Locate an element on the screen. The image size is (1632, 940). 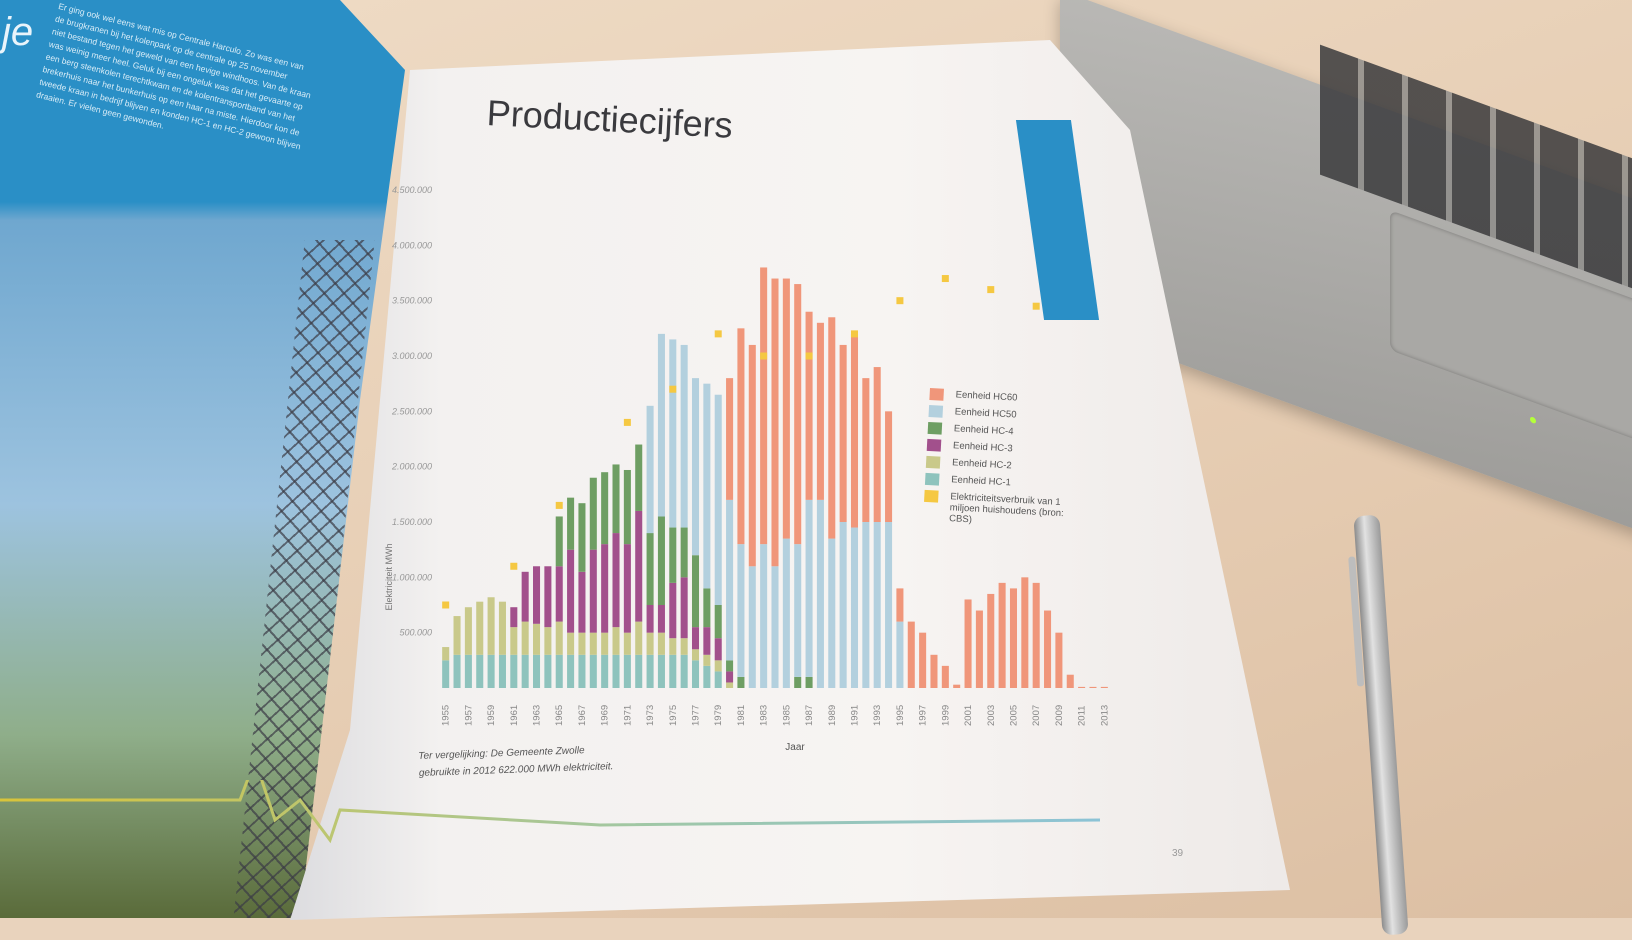
legend-label: Eenheid HC-4 is located at coordinates (983, 430).